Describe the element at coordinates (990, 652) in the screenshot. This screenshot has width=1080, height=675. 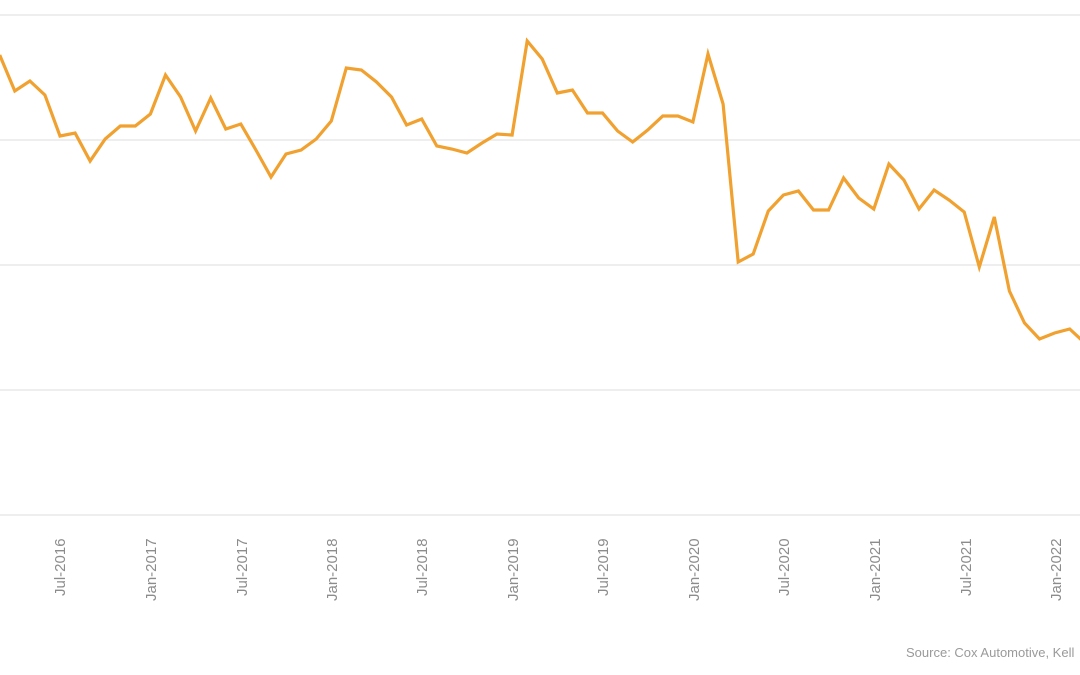
I see `source-note: Source: Cox Automotive, Kell` at that location.